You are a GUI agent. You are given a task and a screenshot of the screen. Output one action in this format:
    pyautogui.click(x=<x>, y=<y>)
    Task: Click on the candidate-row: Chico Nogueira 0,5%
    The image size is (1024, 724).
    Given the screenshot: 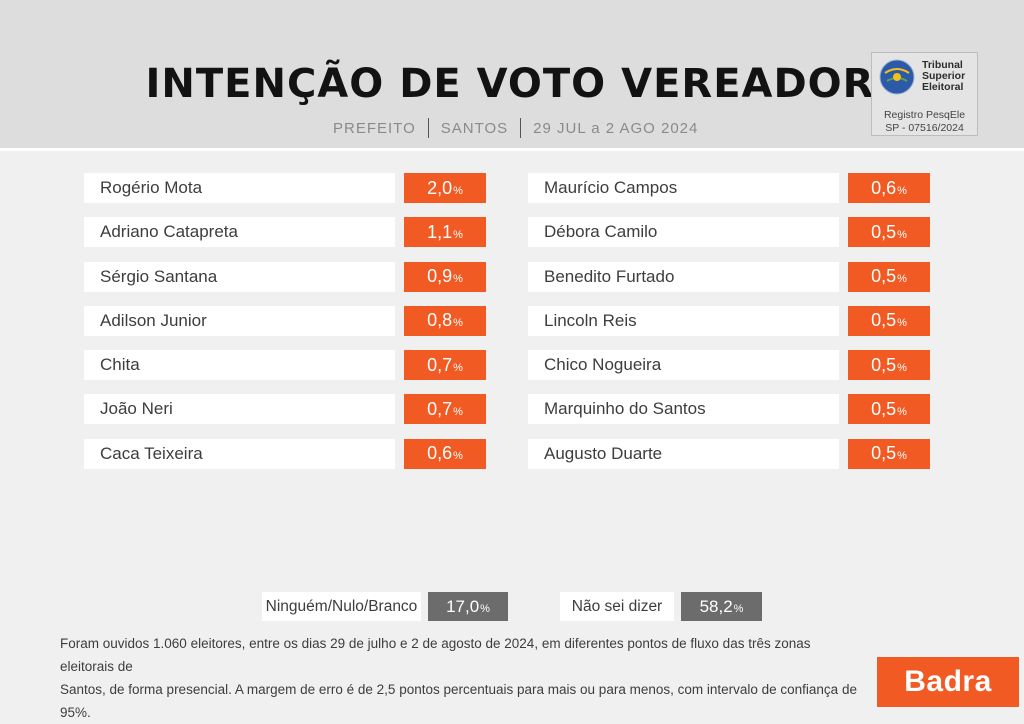 What is the action you would take?
    pyautogui.click(x=729, y=365)
    